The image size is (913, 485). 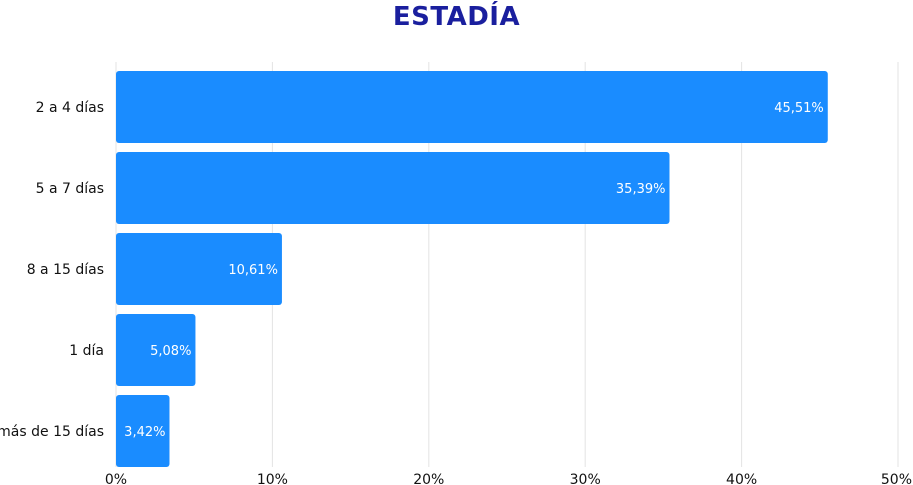 What do you see at coordinates (428, 478) in the screenshot?
I see `x-tick-label: 20%` at bounding box center [428, 478].